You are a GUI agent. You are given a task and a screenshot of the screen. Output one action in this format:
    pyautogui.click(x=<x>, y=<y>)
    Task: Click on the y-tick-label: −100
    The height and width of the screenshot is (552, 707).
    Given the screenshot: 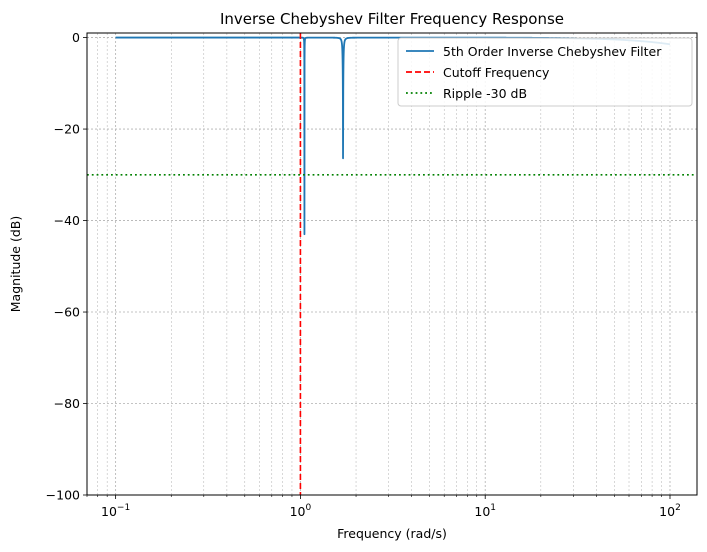 What is the action you would take?
    pyautogui.click(x=63, y=495)
    